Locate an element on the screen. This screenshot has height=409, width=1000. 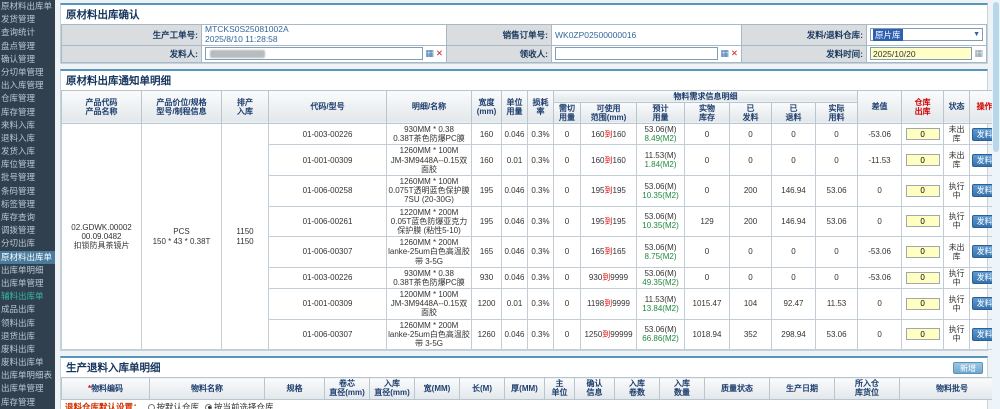
column-header: 入库 数量 is located at coordinates (682, 388).